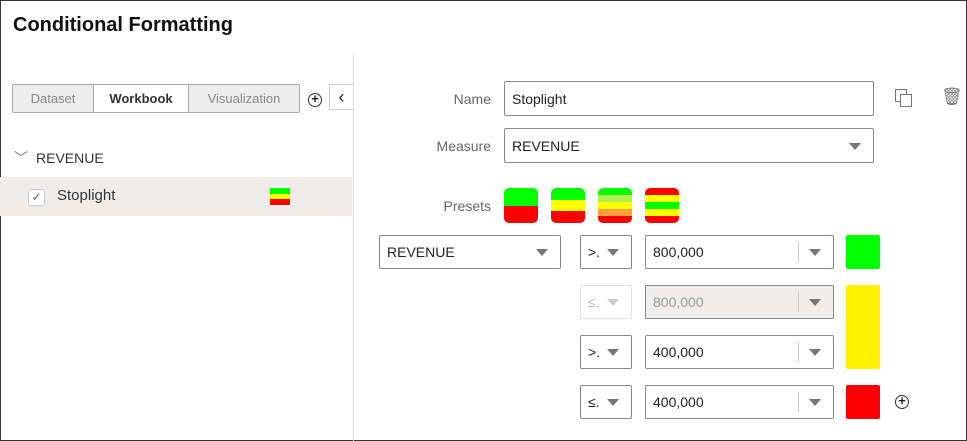  I want to click on list-item-stoplight, so click(176, 196).